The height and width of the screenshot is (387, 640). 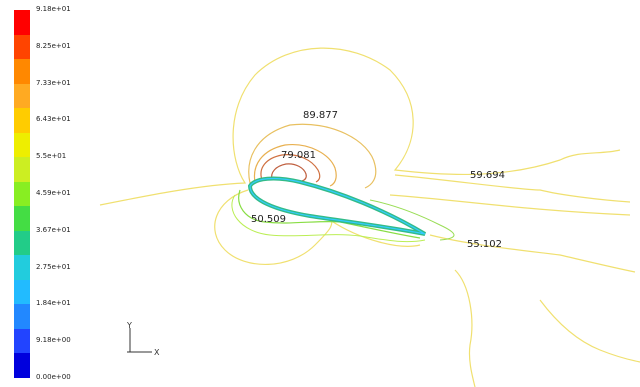 What do you see at coordinates (298, 155) in the screenshot?
I see `contour-value-label: 79.081` at bounding box center [298, 155].